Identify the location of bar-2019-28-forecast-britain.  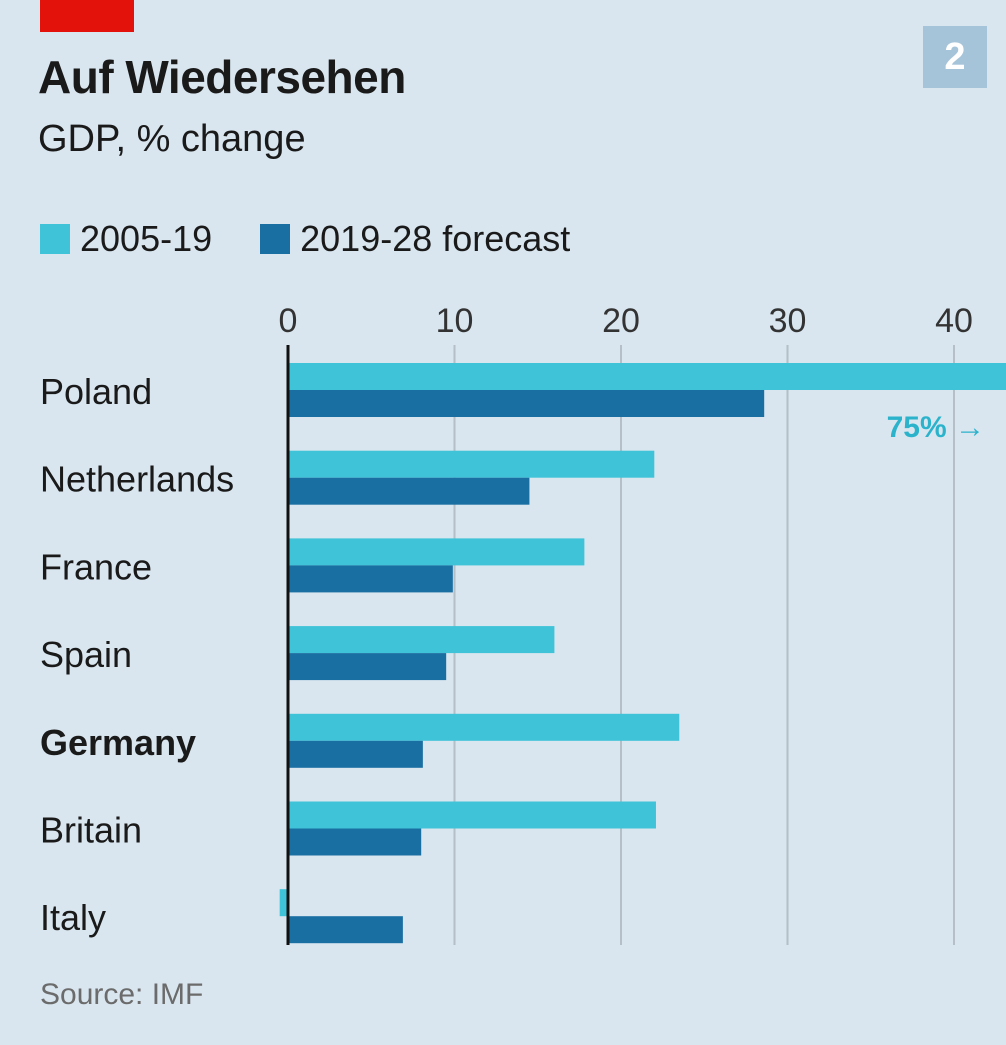
(355, 842).